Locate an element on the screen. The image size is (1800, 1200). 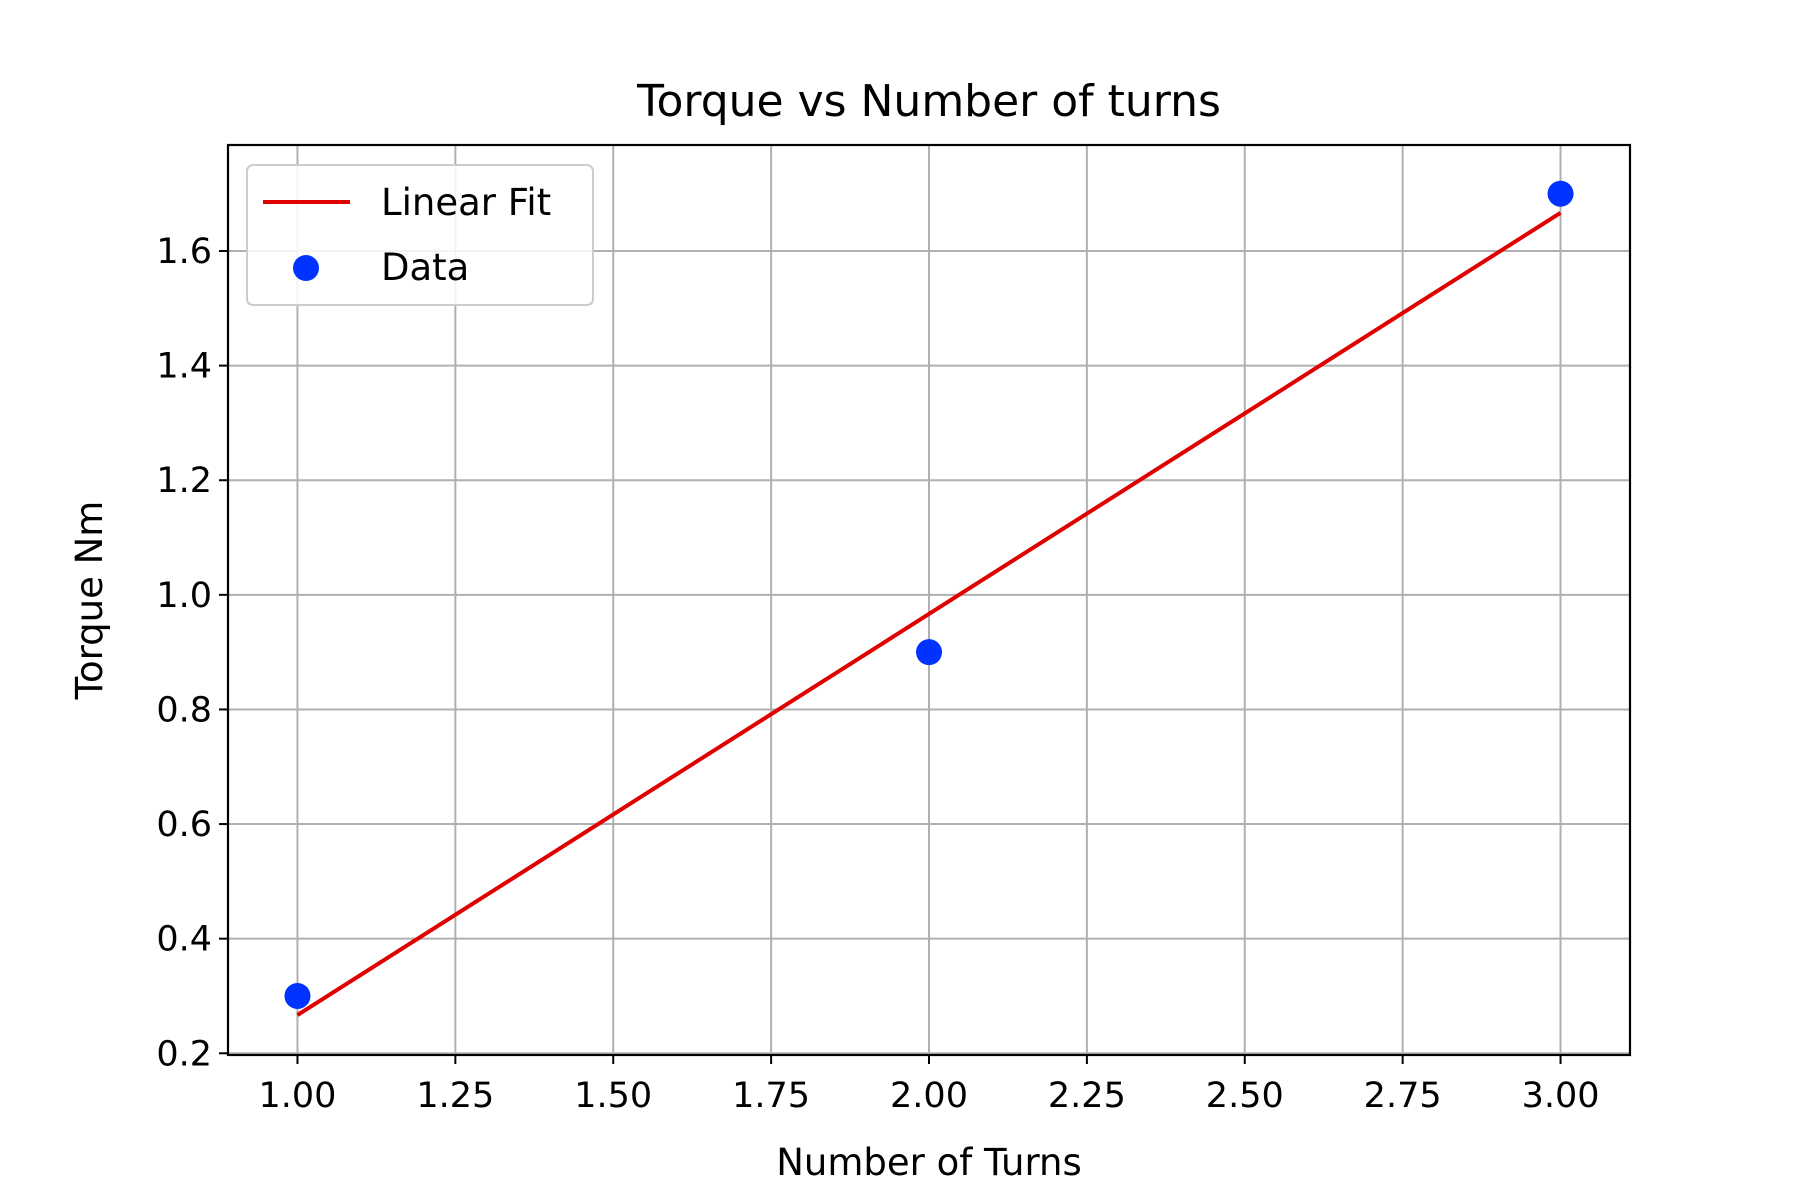
y-axis-label: Torque Nm is located at coordinates (89, 601).